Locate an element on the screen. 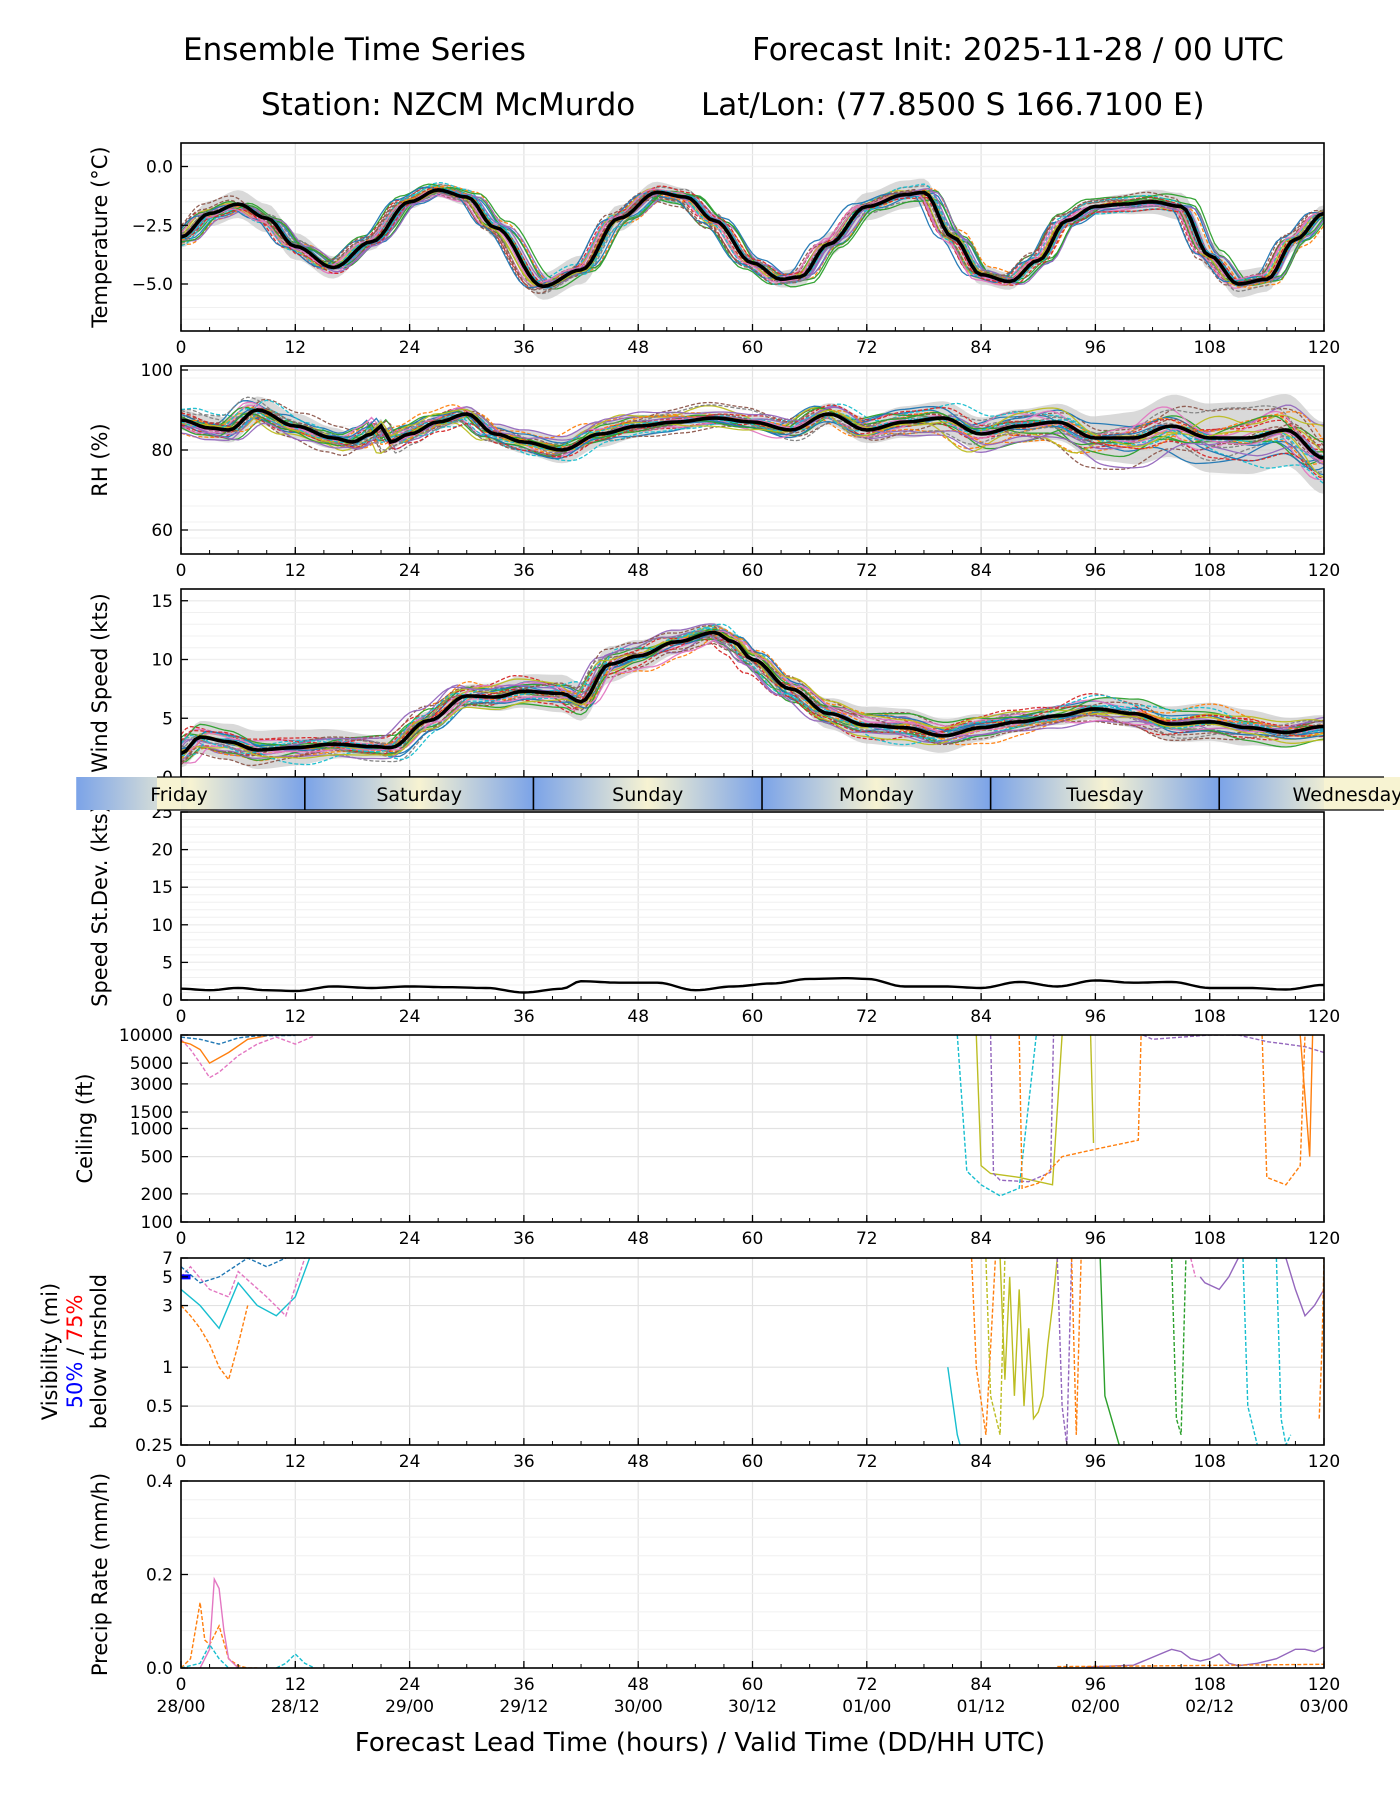 This screenshot has width=1400, height=1800. y-tick-label: −2.5 is located at coordinates (152, 226).